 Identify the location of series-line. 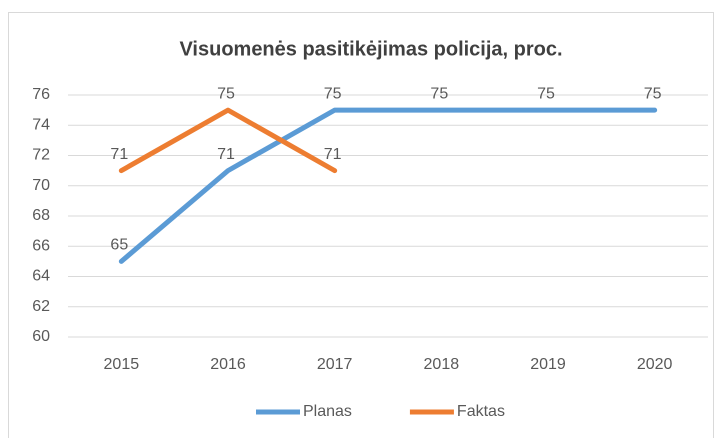
(228, 140).